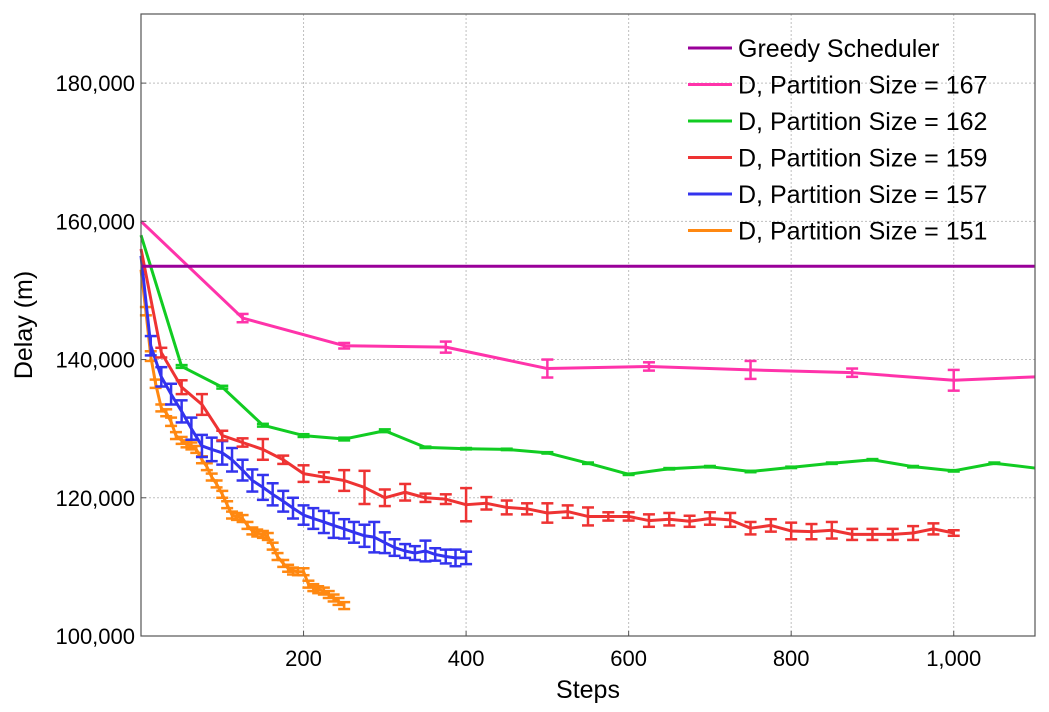  I want to click on y-tick-label: 140,000, so click(95, 360).